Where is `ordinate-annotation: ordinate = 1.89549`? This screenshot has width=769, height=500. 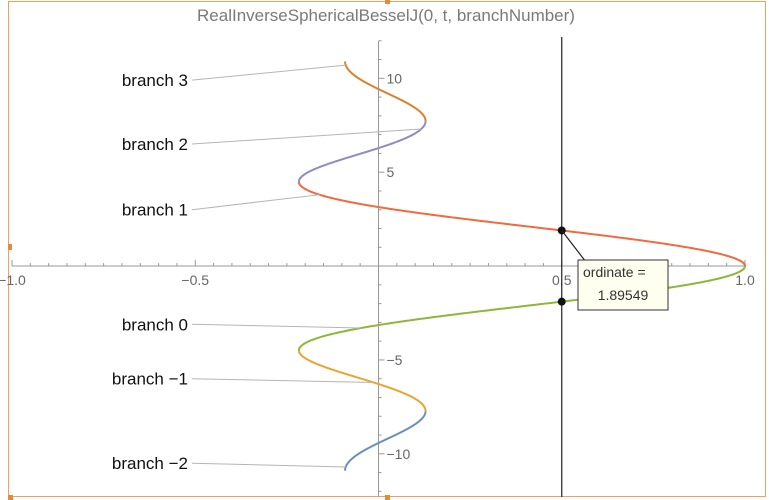
ordinate-annotation: ordinate = 1.89549 is located at coordinates (613, 267).